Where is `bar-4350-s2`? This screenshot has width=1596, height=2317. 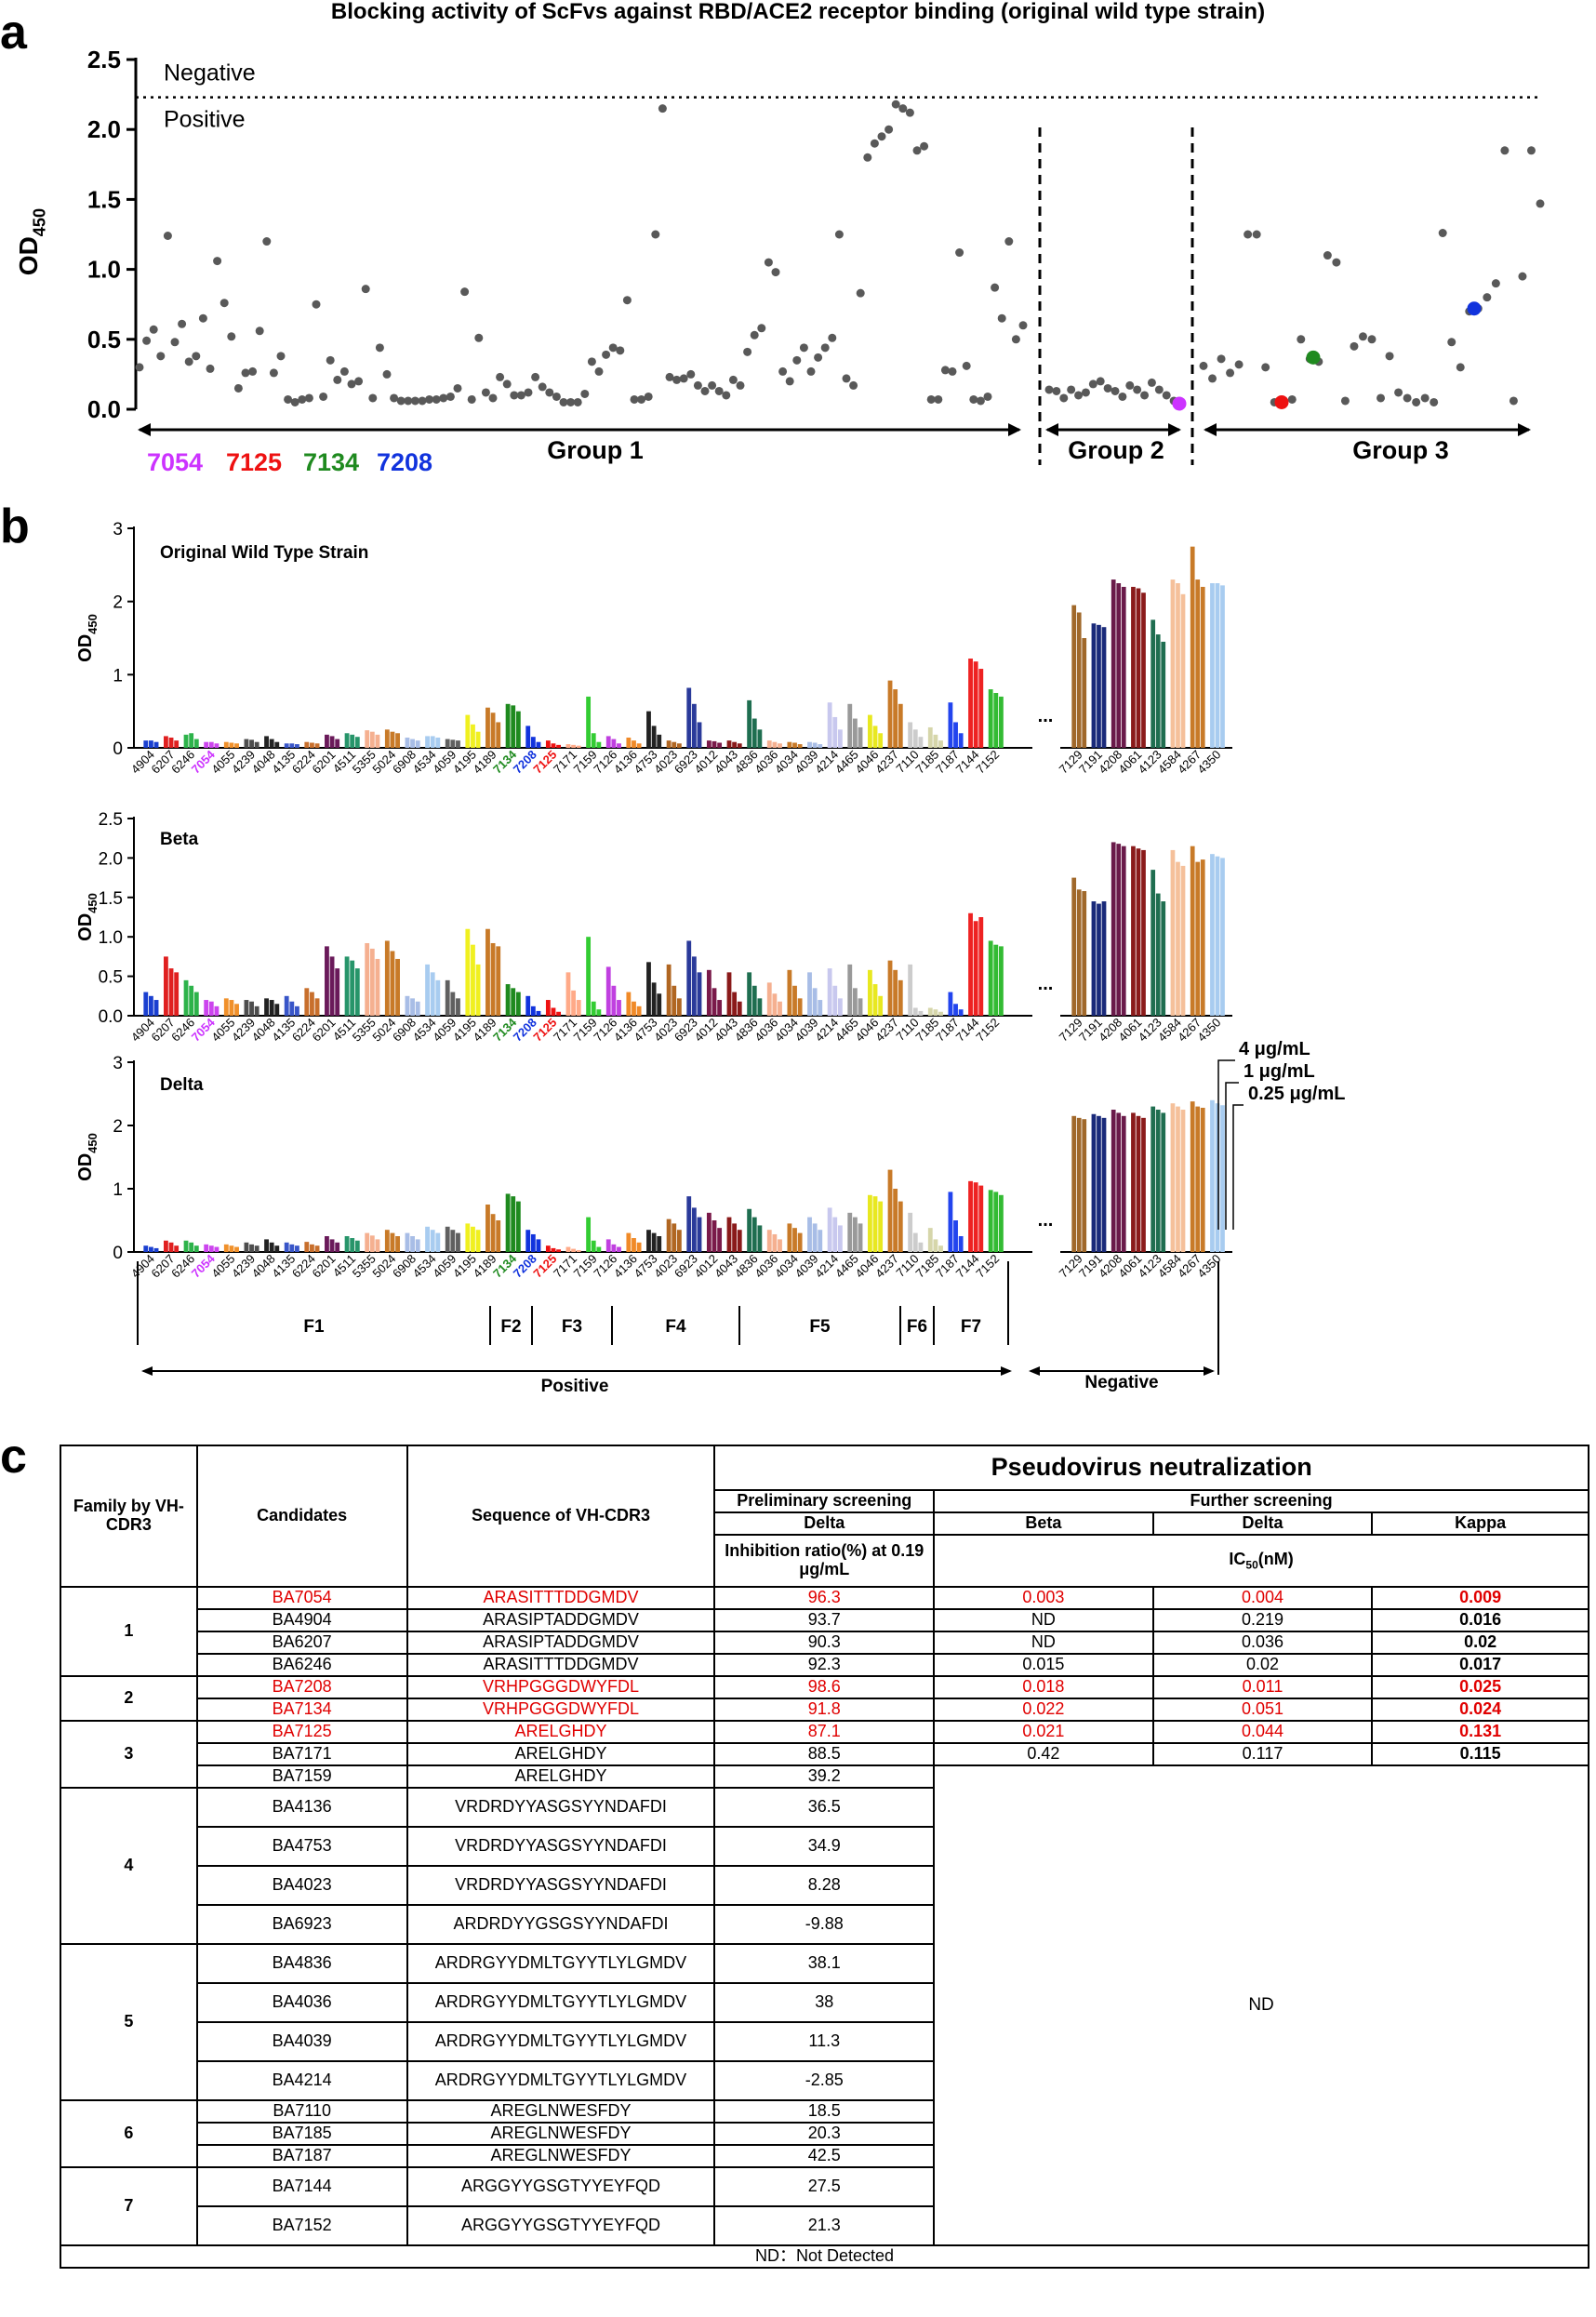 bar-4350-s2 is located at coordinates (1218, 936).